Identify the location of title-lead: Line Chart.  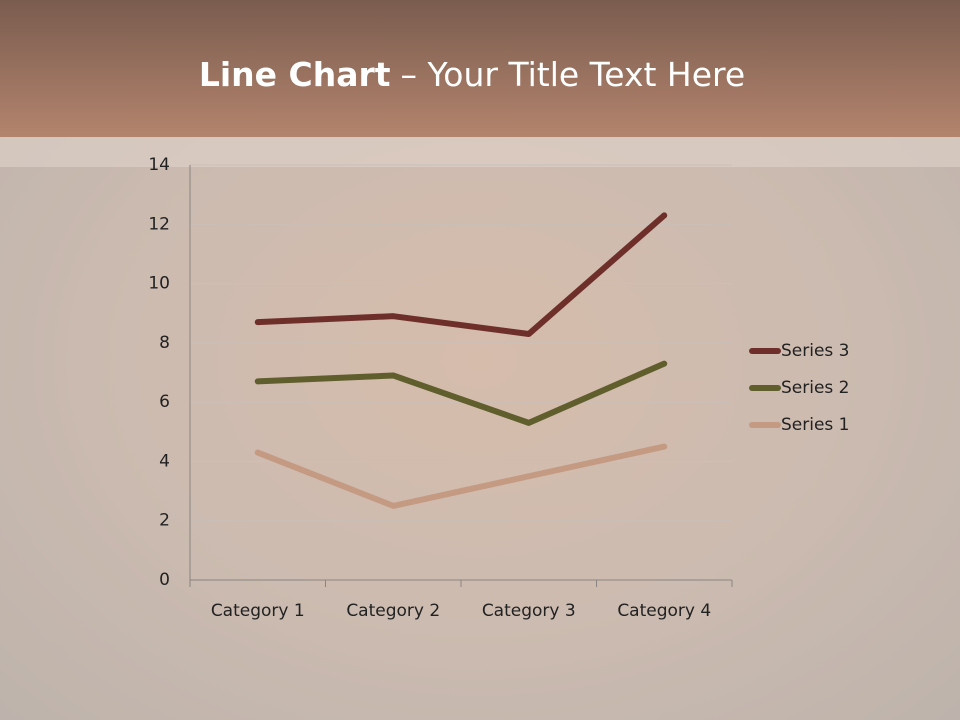
(295, 74).